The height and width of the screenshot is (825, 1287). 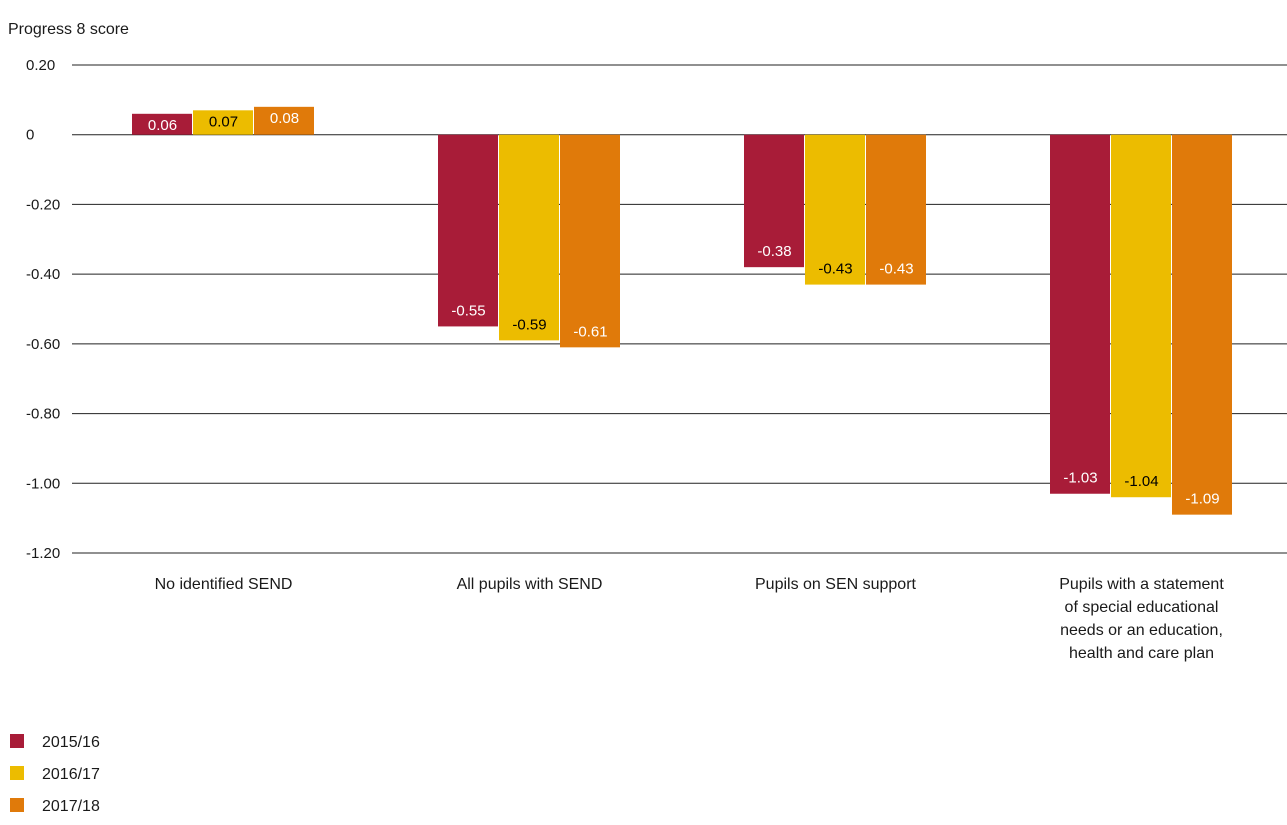 I want to click on data-label: 0.08, so click(x=284, y=118).